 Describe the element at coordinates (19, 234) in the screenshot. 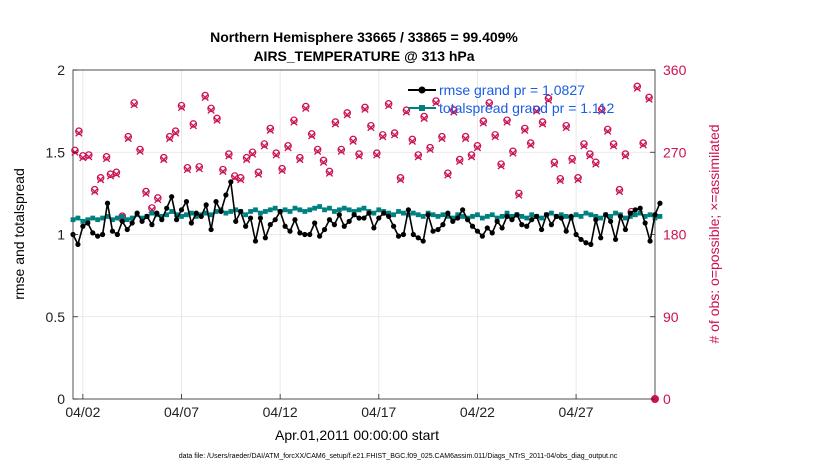

I see `y-axis-label: rmse and totalspread` at that location.